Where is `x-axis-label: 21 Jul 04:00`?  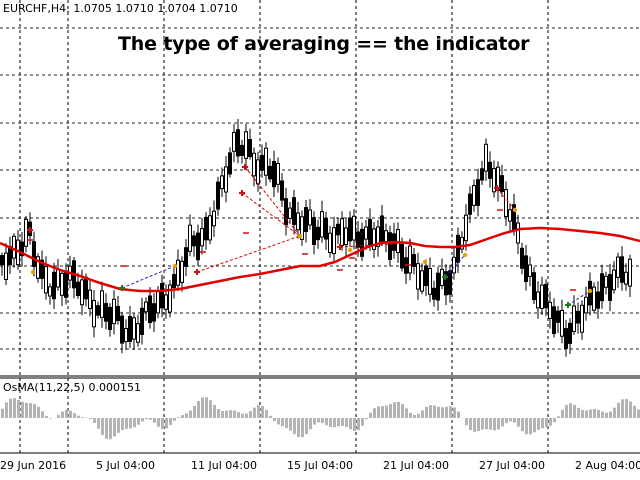 x-axis-label: 21 Jul 04:00 is located at coordinates (416, 465).